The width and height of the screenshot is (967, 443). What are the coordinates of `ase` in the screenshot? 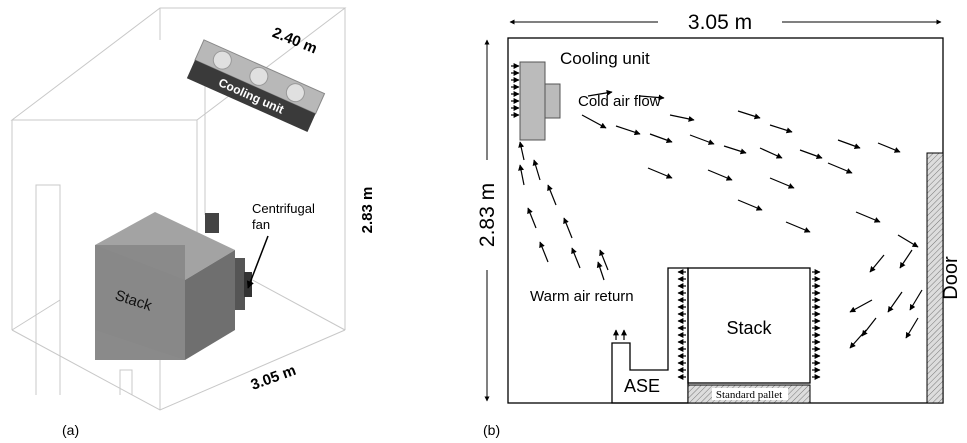 It's located at (650, 335).